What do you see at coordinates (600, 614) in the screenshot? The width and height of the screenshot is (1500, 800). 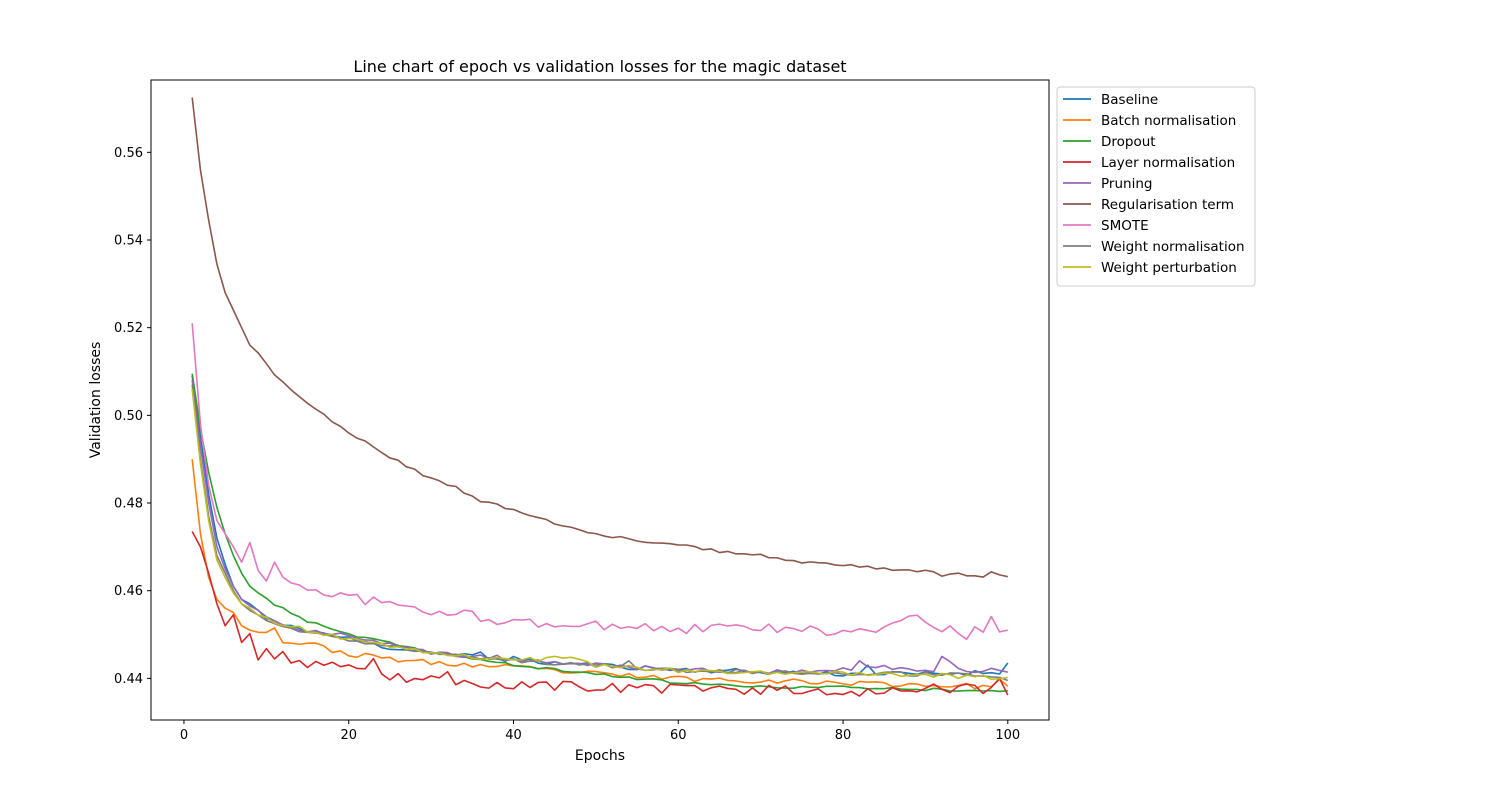 I see `series-line-layer-normalisation` at bounding box center [600, 614].